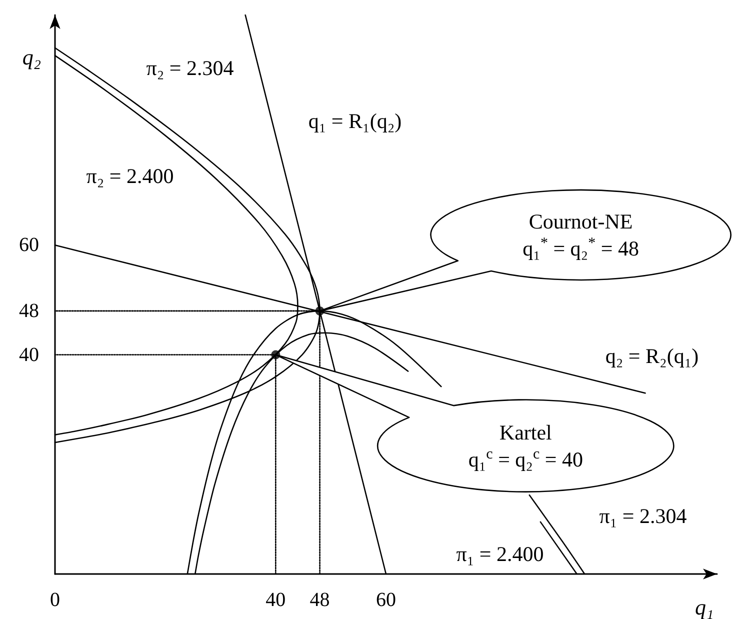 The width and height of the screenshot is (744, 619). I want to click on x-tick-label: 60, so click(386, 600).